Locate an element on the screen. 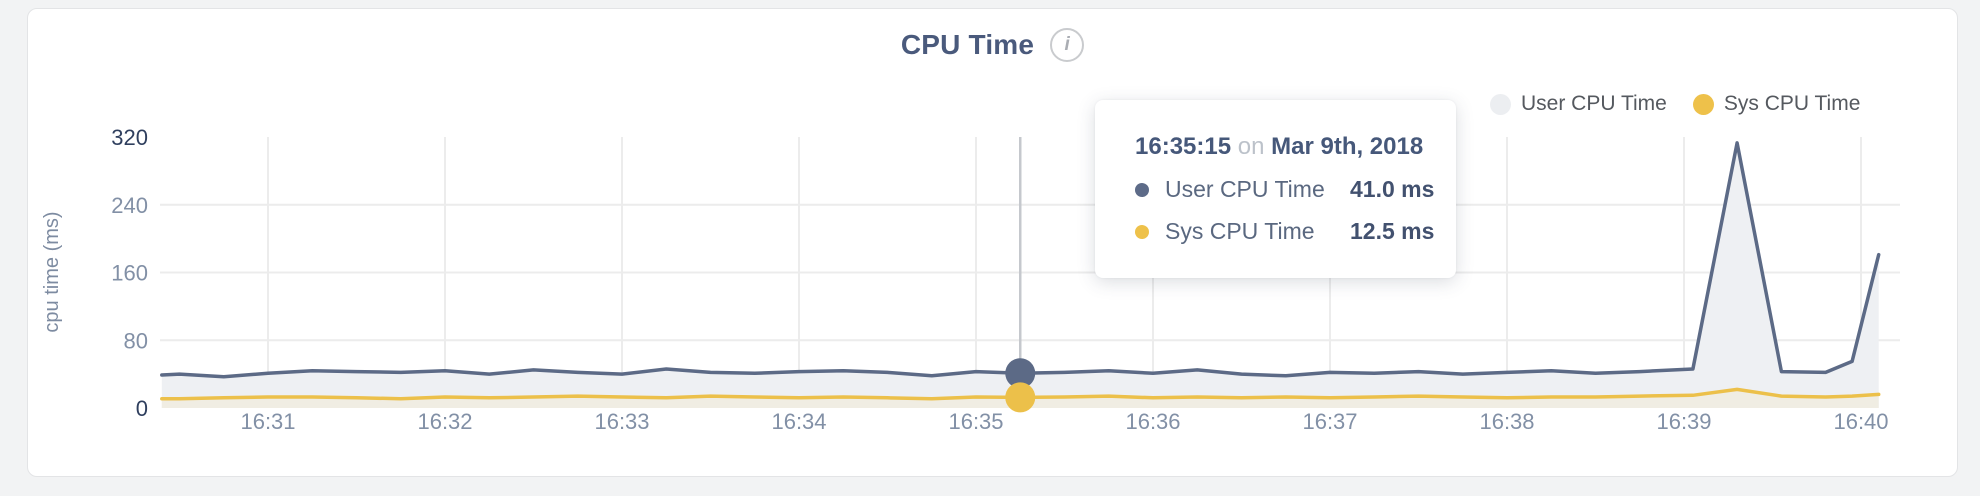 The image size is (1980, 496). x-tick-label-16:40: 16:40 is located at coordinates (1860, 421).